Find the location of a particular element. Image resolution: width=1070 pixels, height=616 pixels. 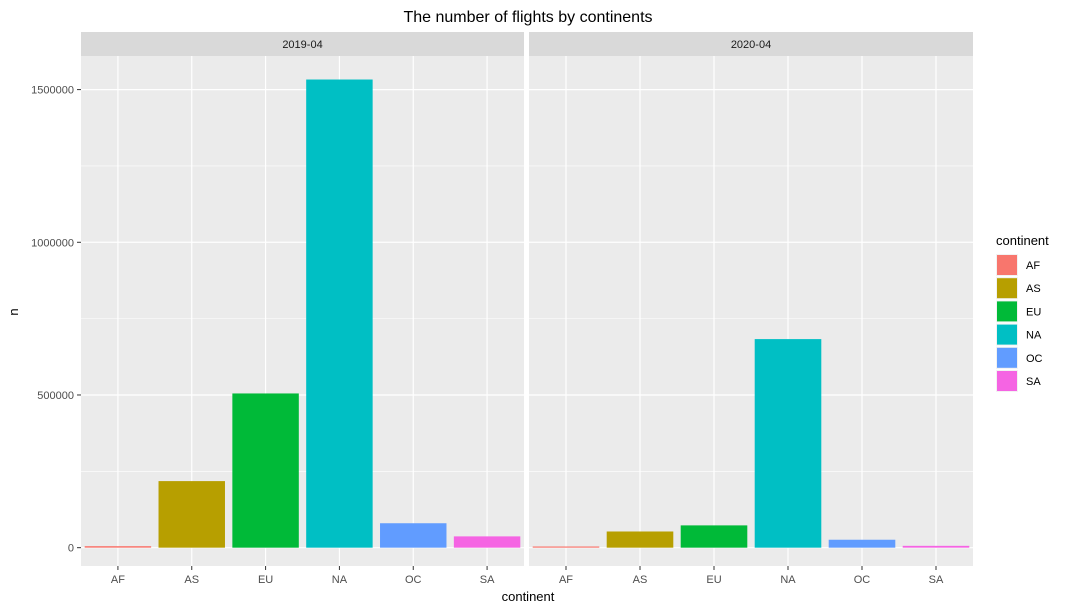

legend-label: OC is located at coordinates (1034, 359).